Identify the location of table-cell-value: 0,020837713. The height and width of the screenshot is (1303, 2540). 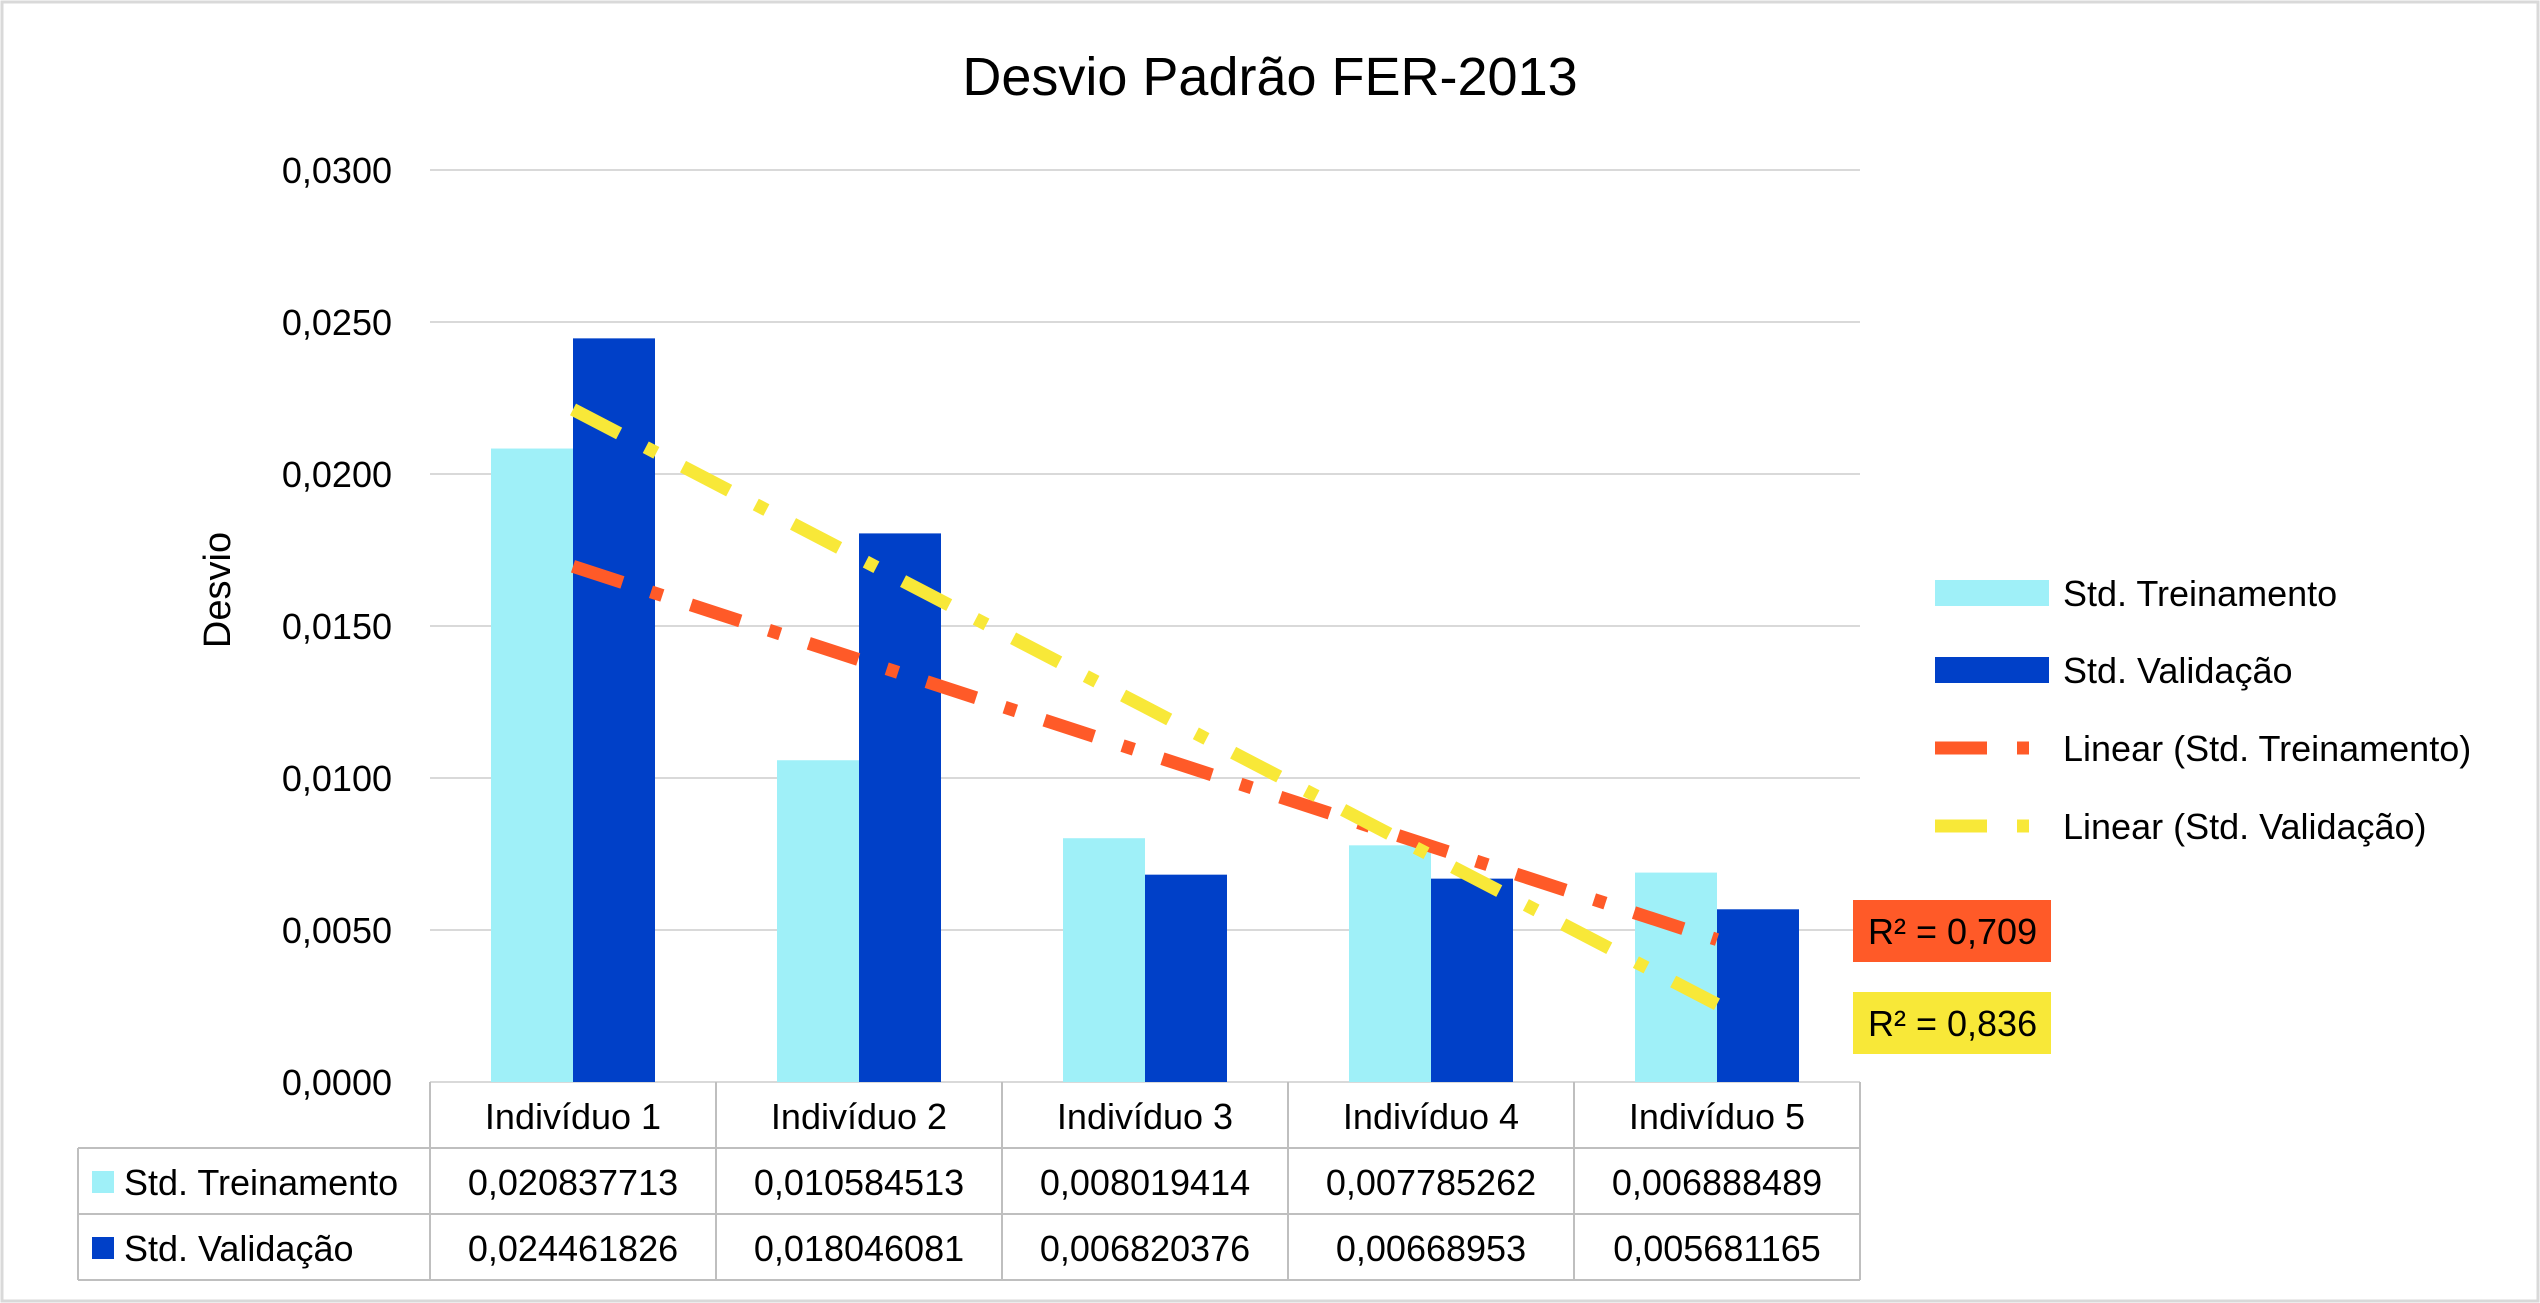
(573, 1182).